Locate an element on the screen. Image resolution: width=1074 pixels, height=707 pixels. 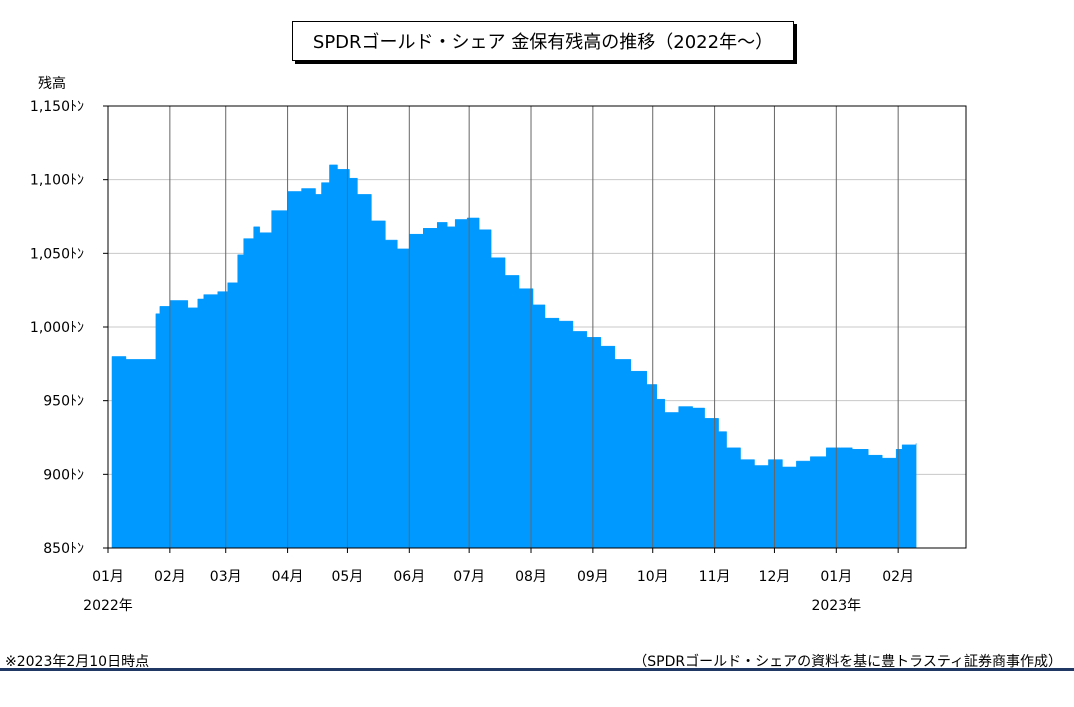
x-tick-label: 05月 is located at coordinates (348, 577).